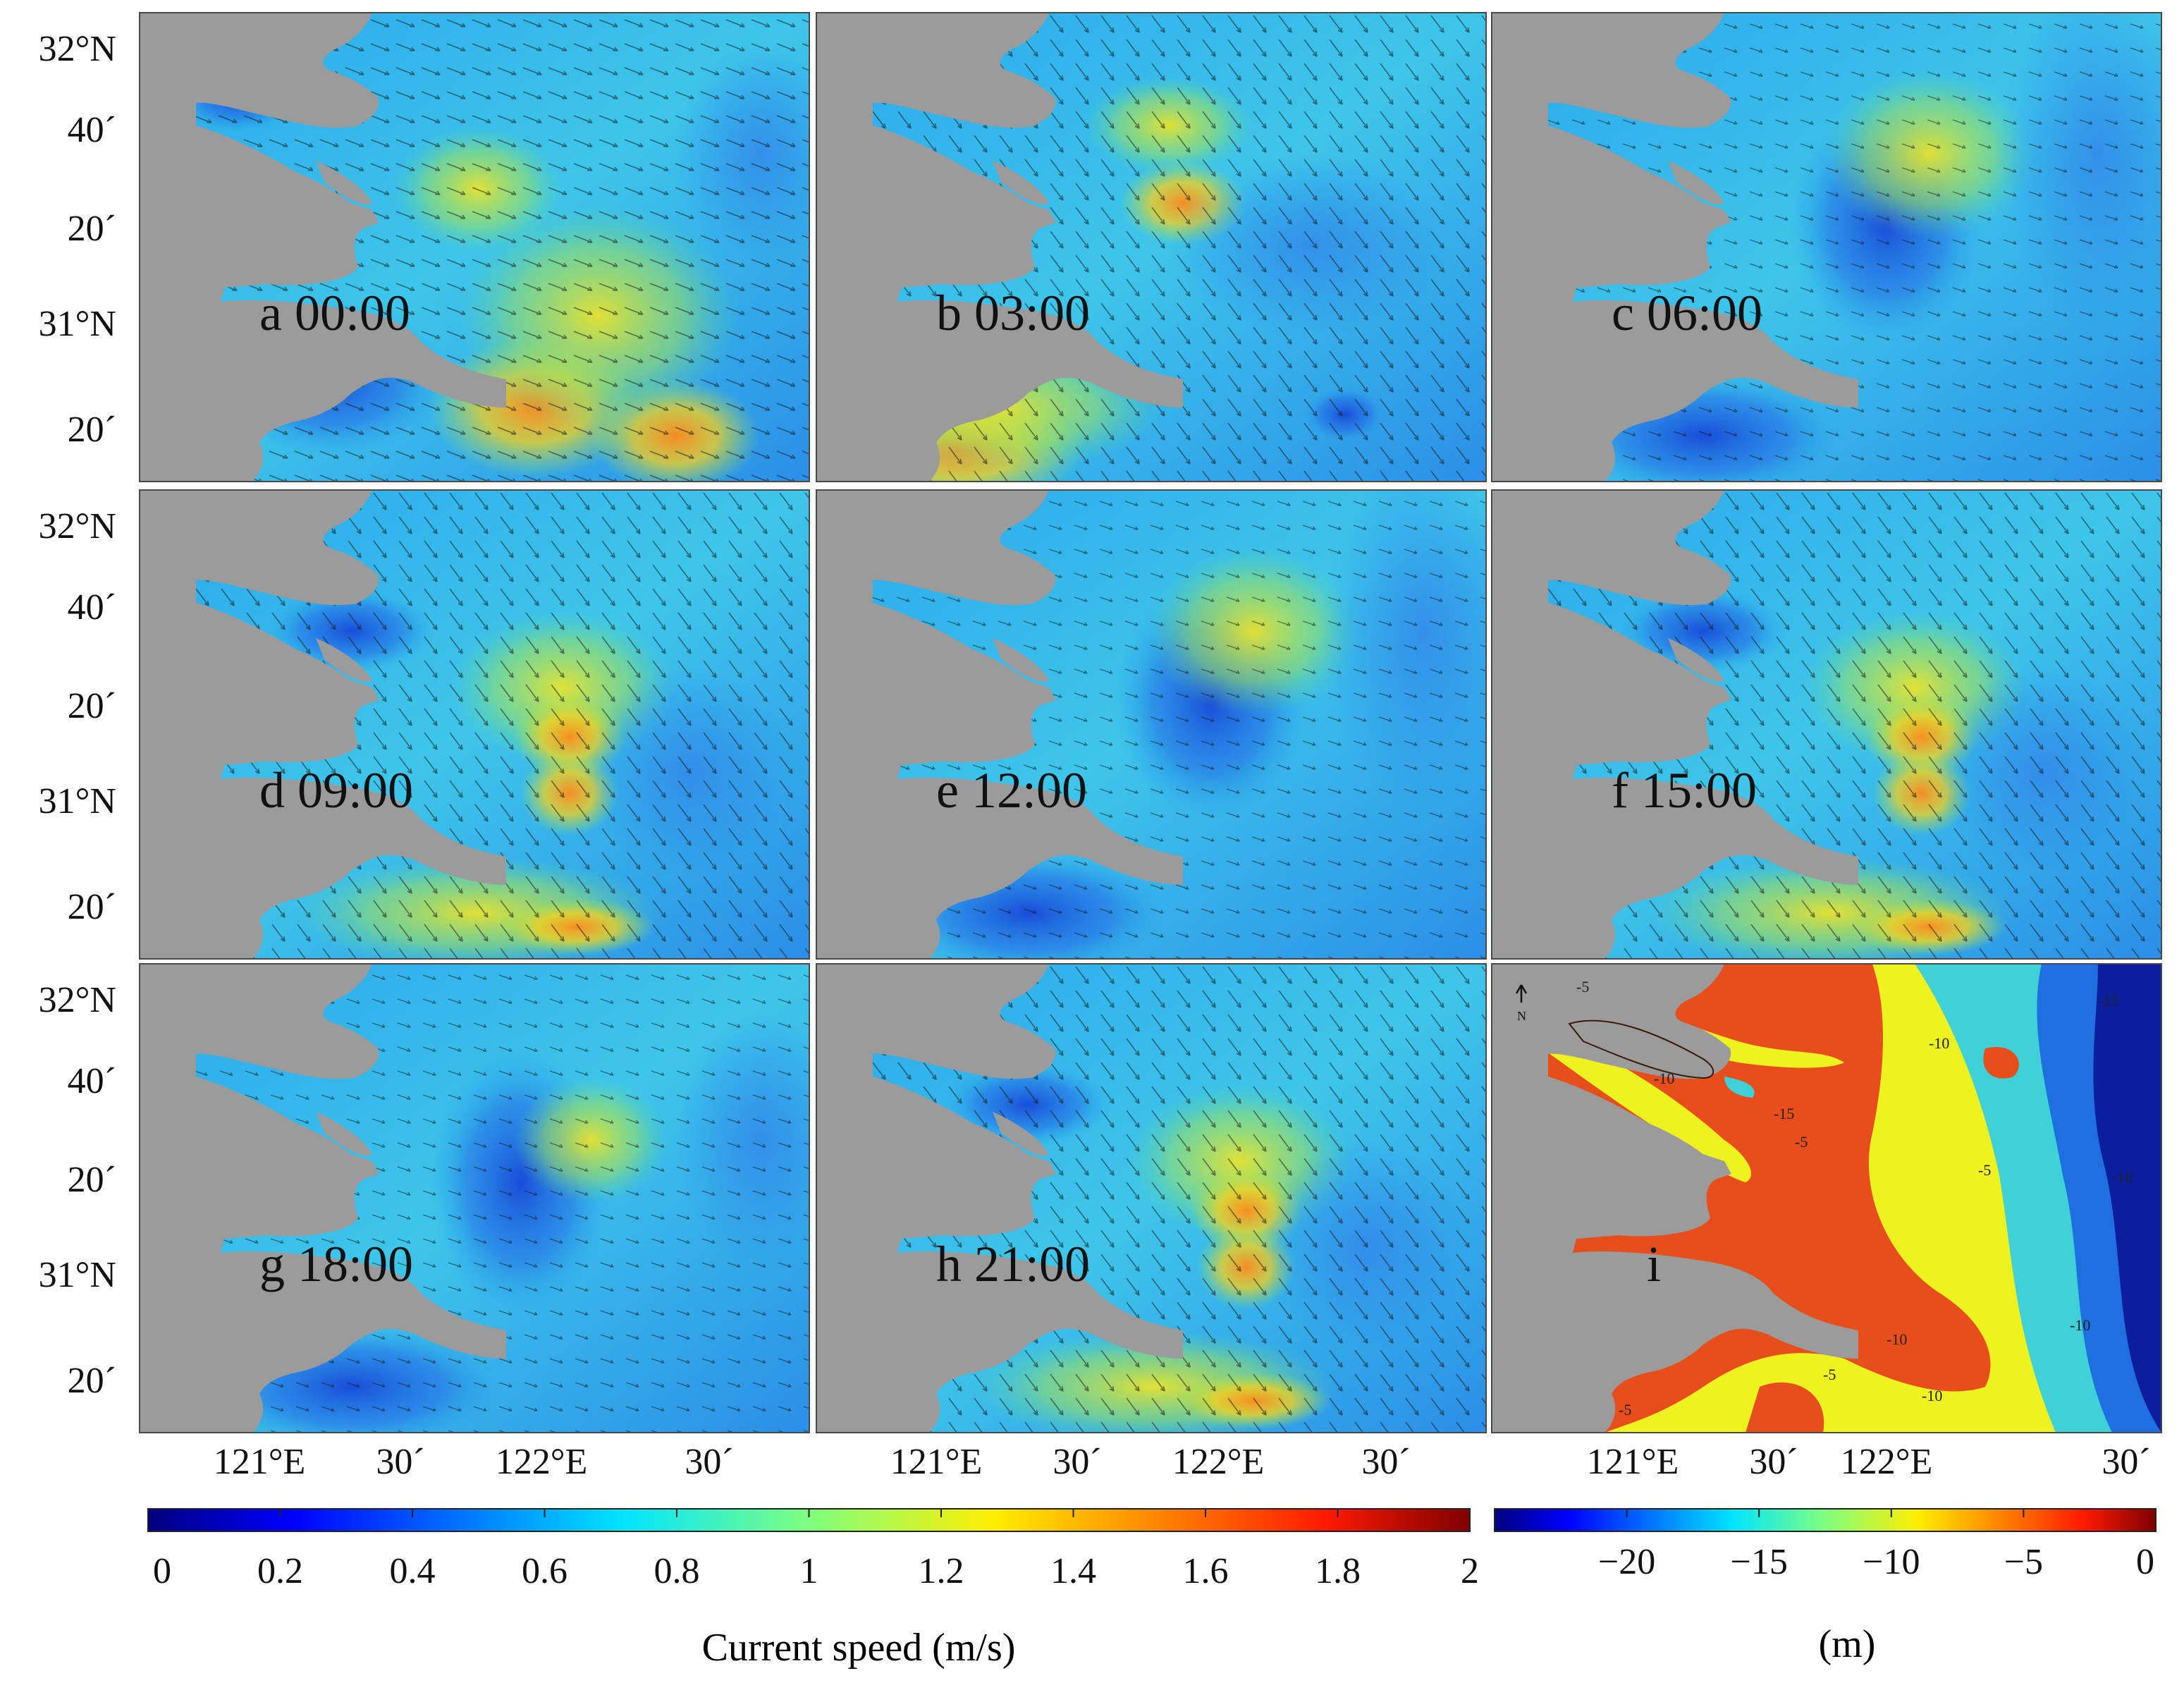 Image resolution: width=2184 pixels, height=1690 pixels. Describe the element at coordinates (334, 313) in the screenshot. I see `panel-label: a 00:00` at that location.